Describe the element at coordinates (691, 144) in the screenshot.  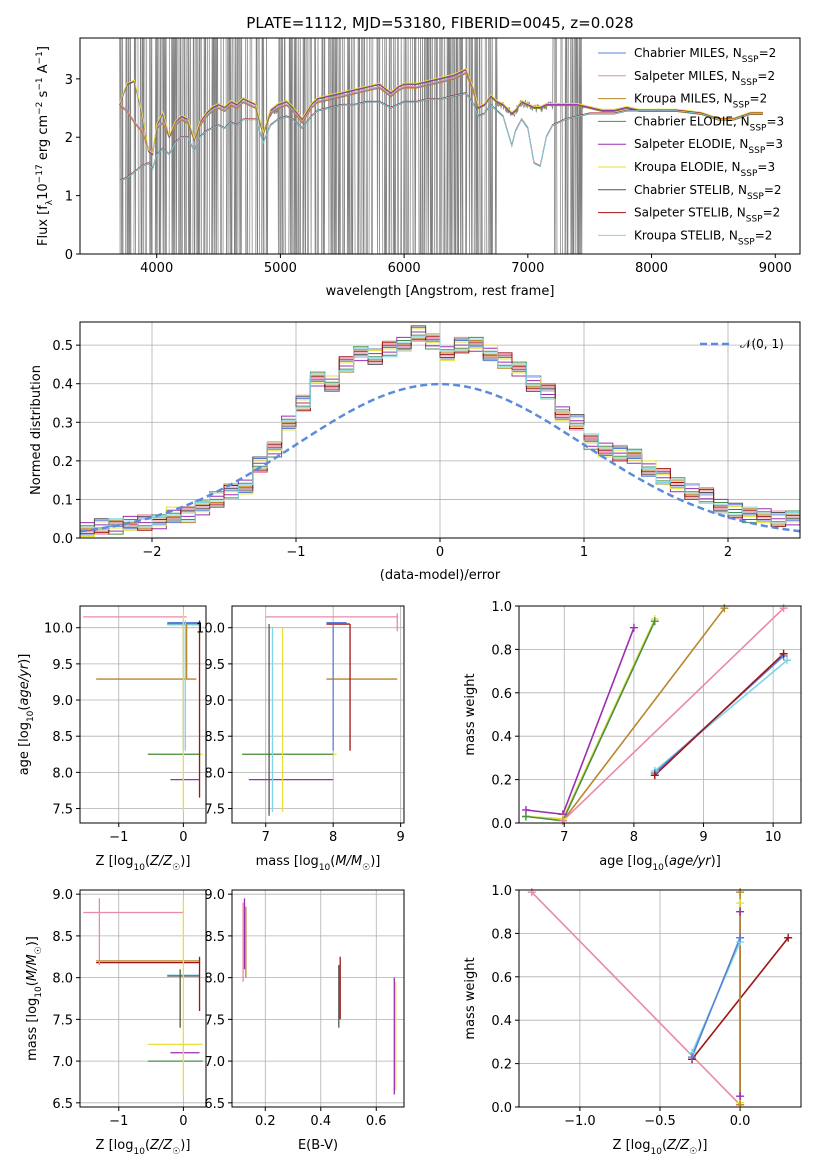
I see `label-part: Salpeter ELODIE, N` at that location.